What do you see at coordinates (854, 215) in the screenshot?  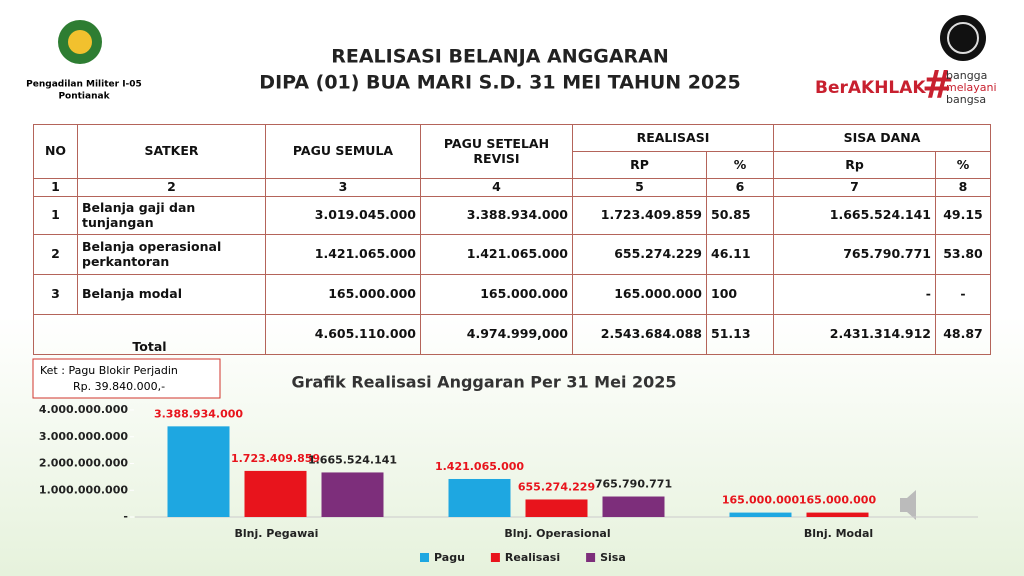 I see `table-cell: 1.665.524.141` at bounding box center [854, 215].